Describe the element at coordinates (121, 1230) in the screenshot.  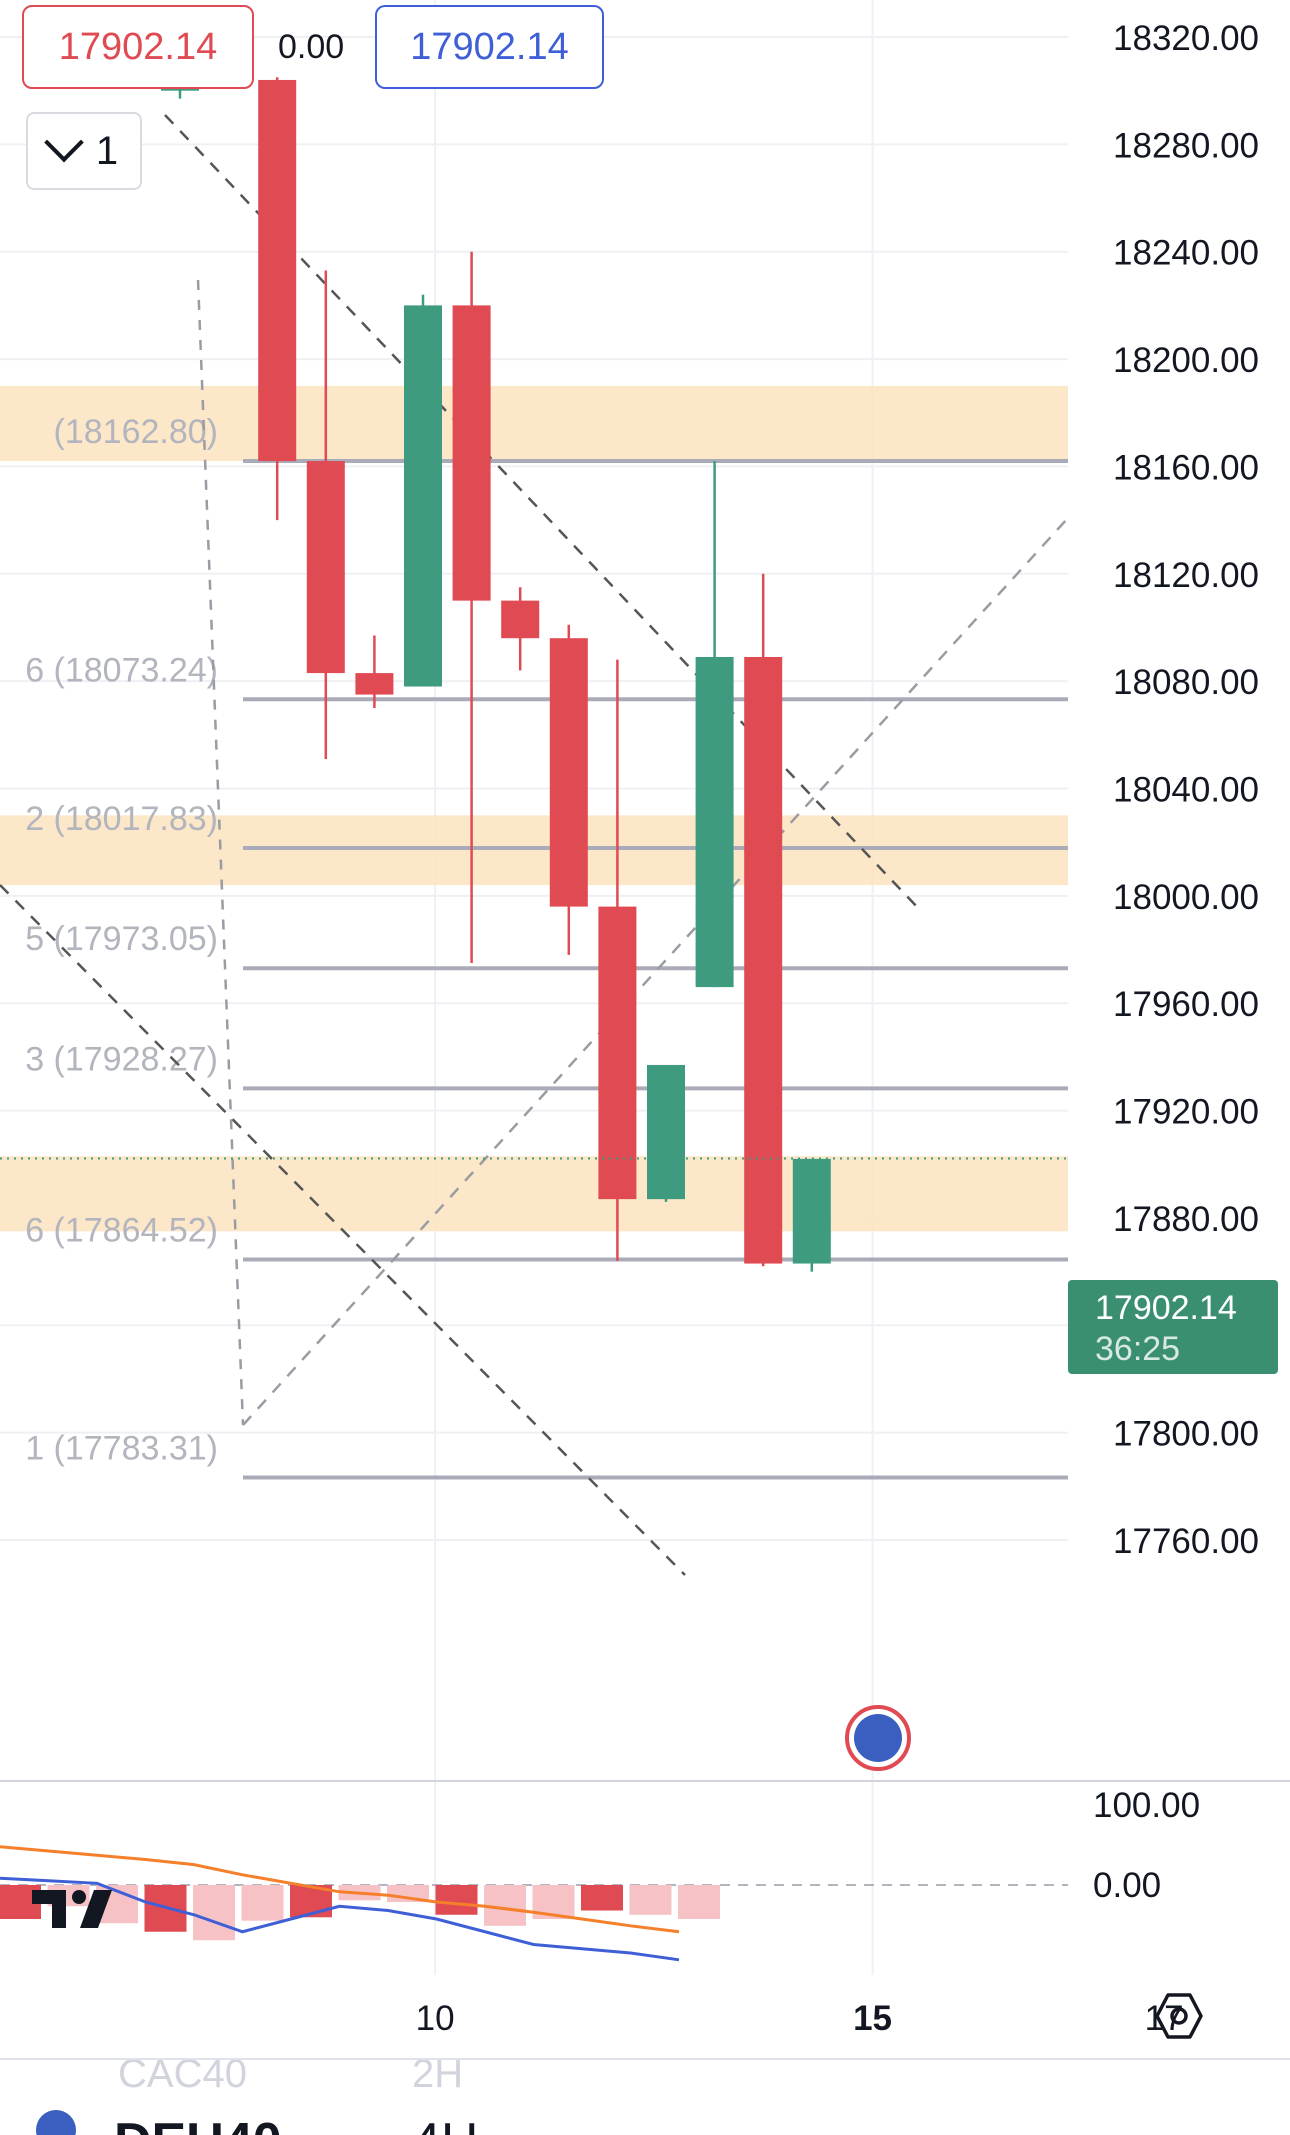
I see `fib-level-label: 6 (17864.52)` at that location.